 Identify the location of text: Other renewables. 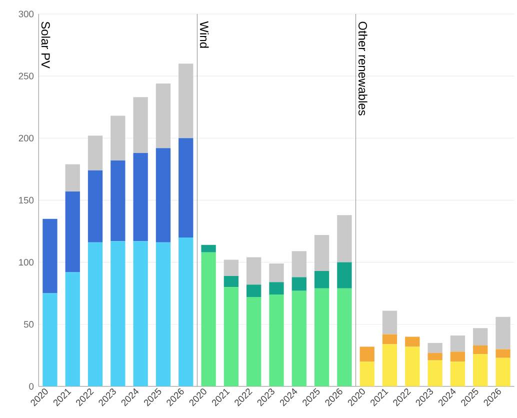
(363, 69).